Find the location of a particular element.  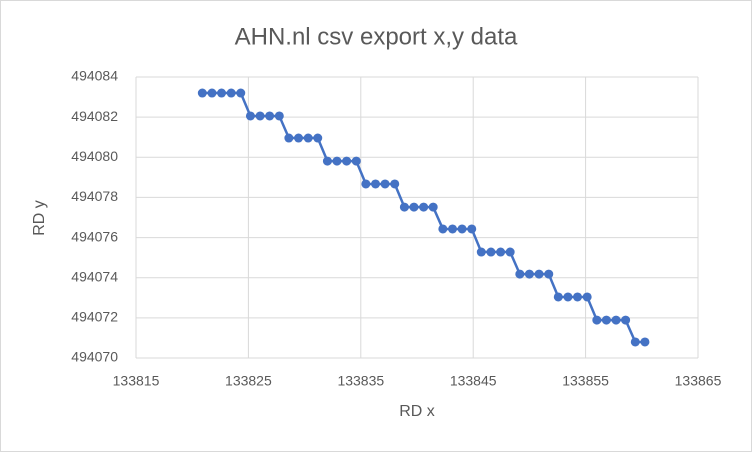

y-tick-label: 494076 is located at coordinates (94, 236).